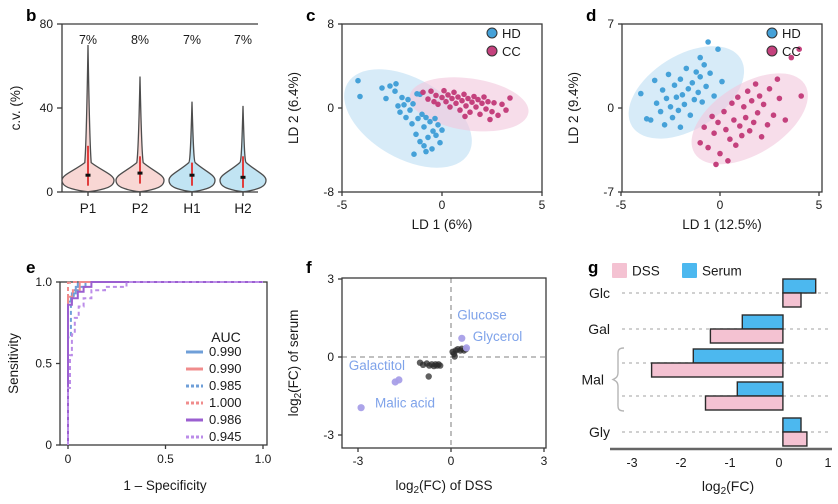  I want to click on y-axis-title: c.v. (%), so click(15, 108).